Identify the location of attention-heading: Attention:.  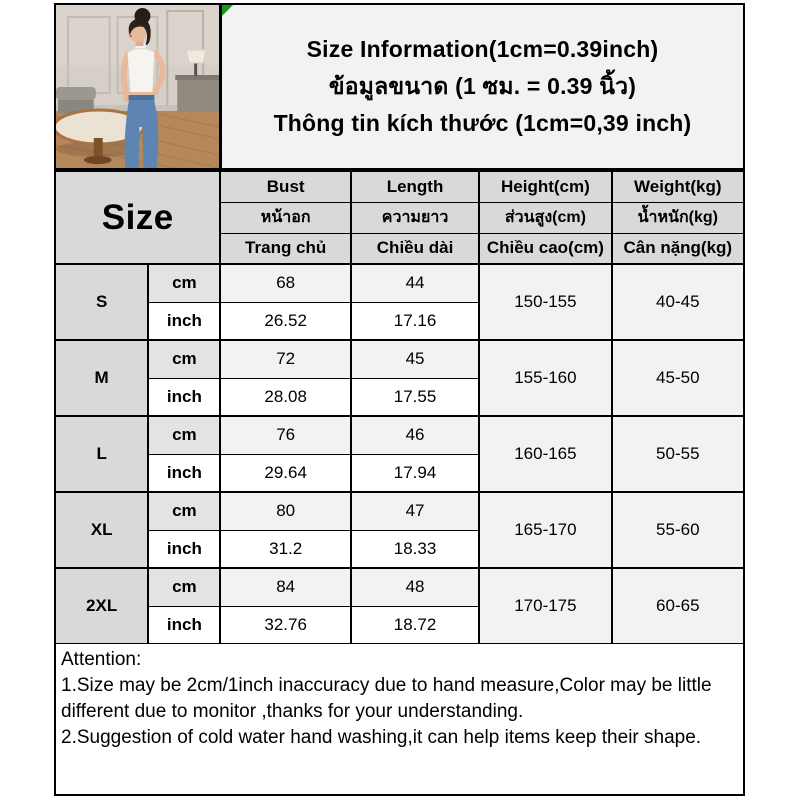
(101, 659).